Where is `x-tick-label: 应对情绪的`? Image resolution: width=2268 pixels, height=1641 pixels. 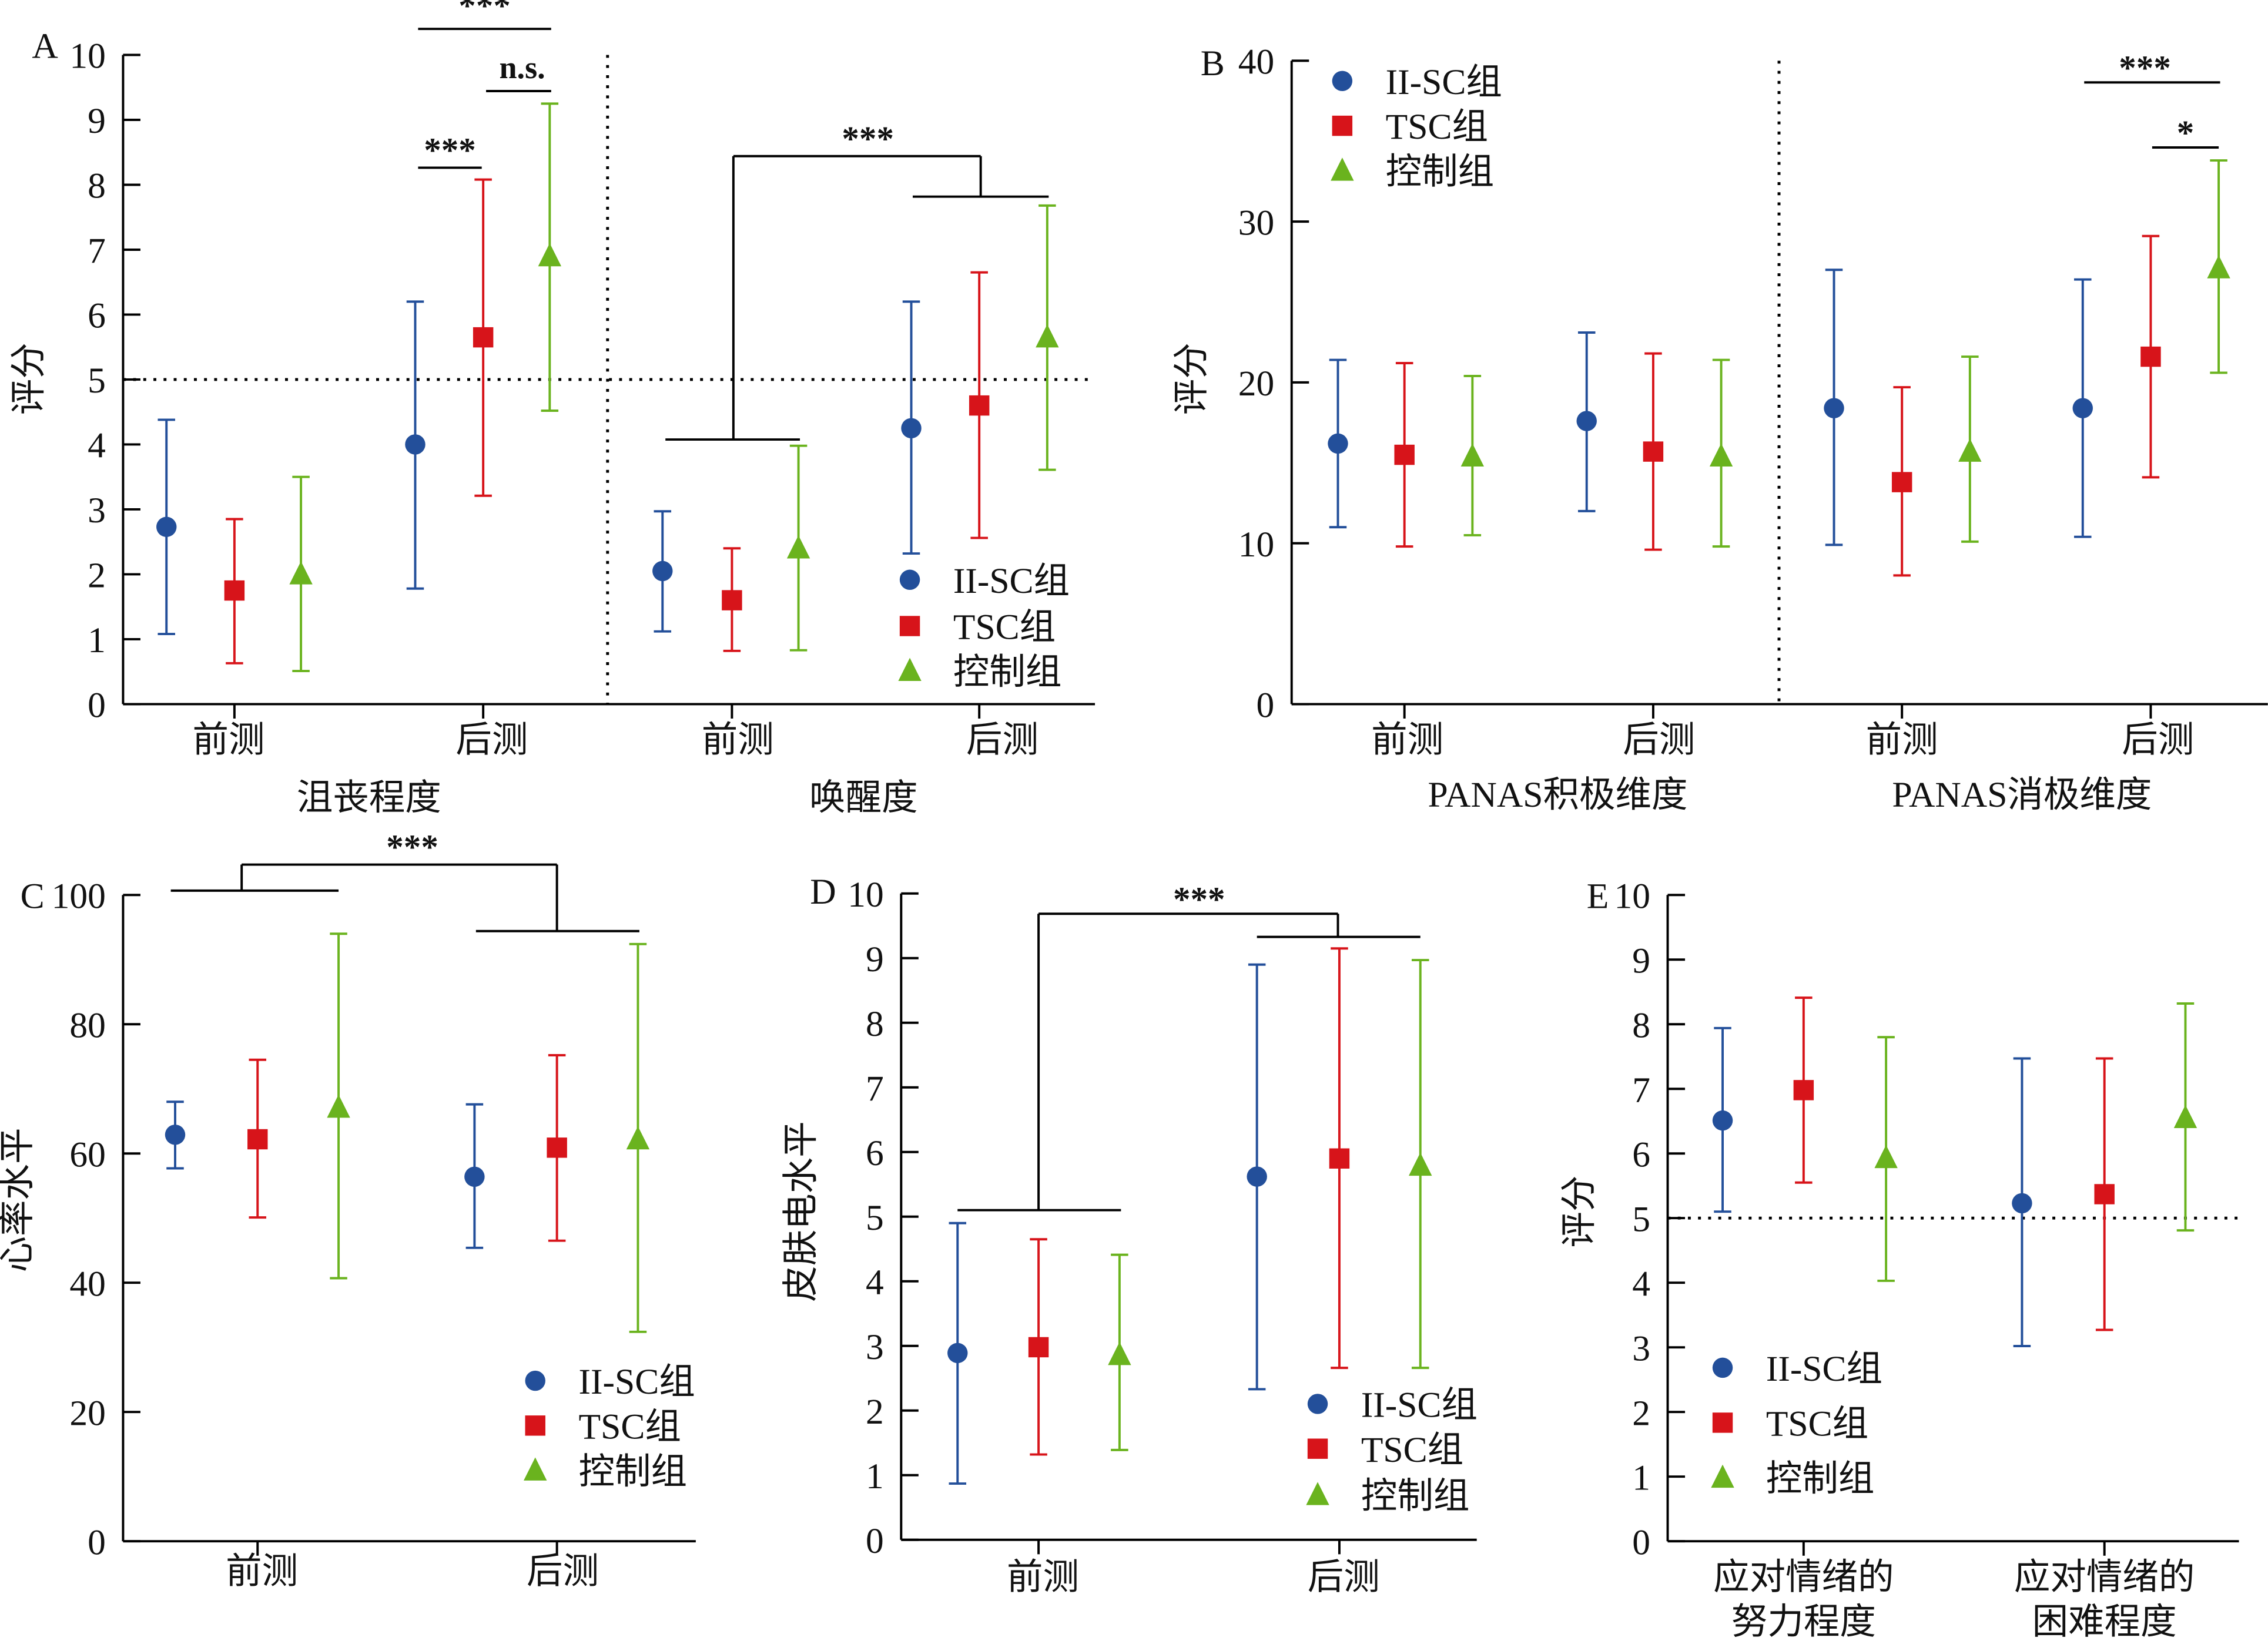 x-tick-label: 应对情绪的 is located at coordinates (1803, 1577).